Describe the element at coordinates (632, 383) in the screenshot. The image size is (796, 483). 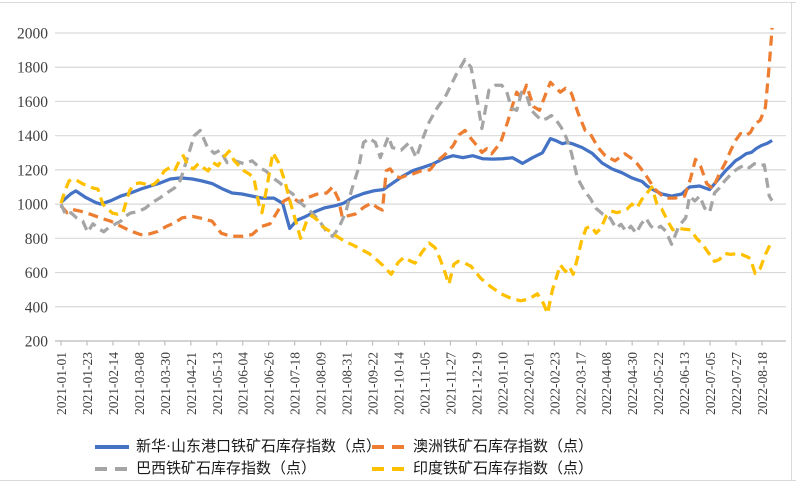
I see `x-tick-label: 2022-04-30` at that location.